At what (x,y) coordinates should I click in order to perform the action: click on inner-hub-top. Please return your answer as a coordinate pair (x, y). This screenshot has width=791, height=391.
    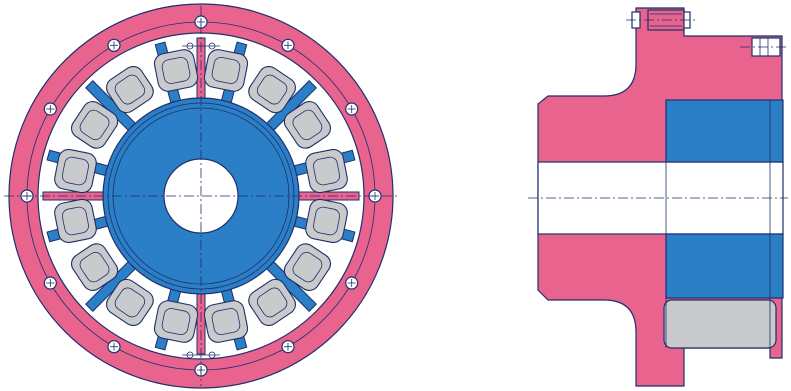
    Looking at the image, I should click on (724, 131).